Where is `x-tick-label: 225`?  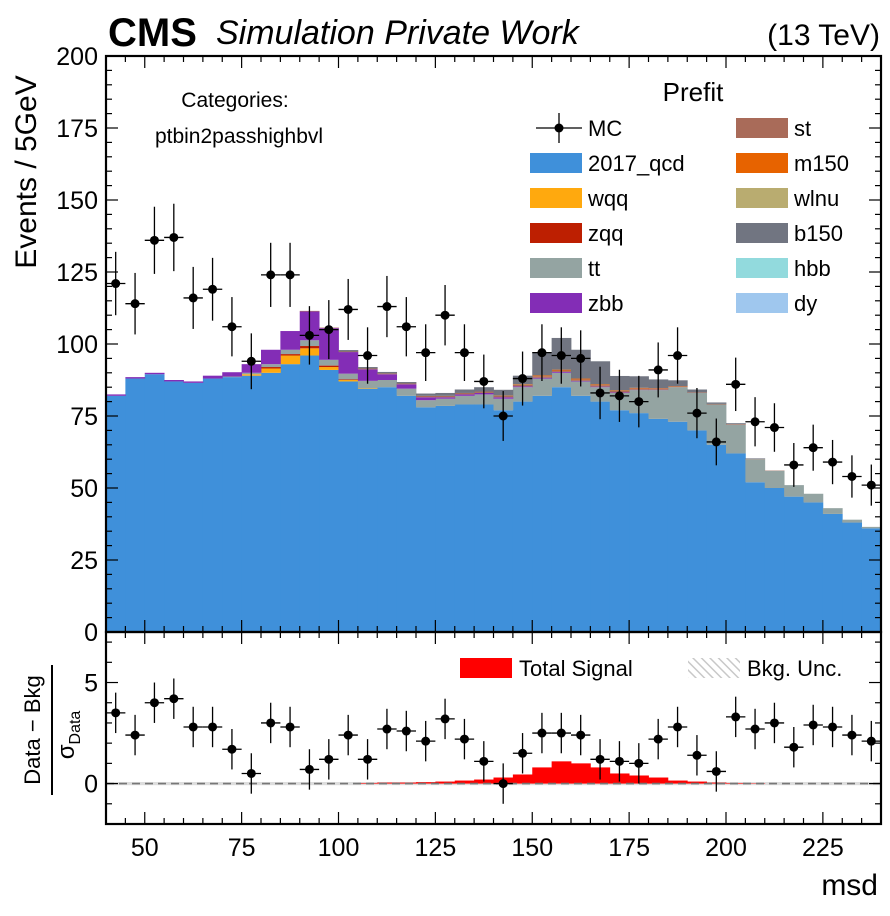 x-tick-label: 225 is located at coordinates (823, 848).